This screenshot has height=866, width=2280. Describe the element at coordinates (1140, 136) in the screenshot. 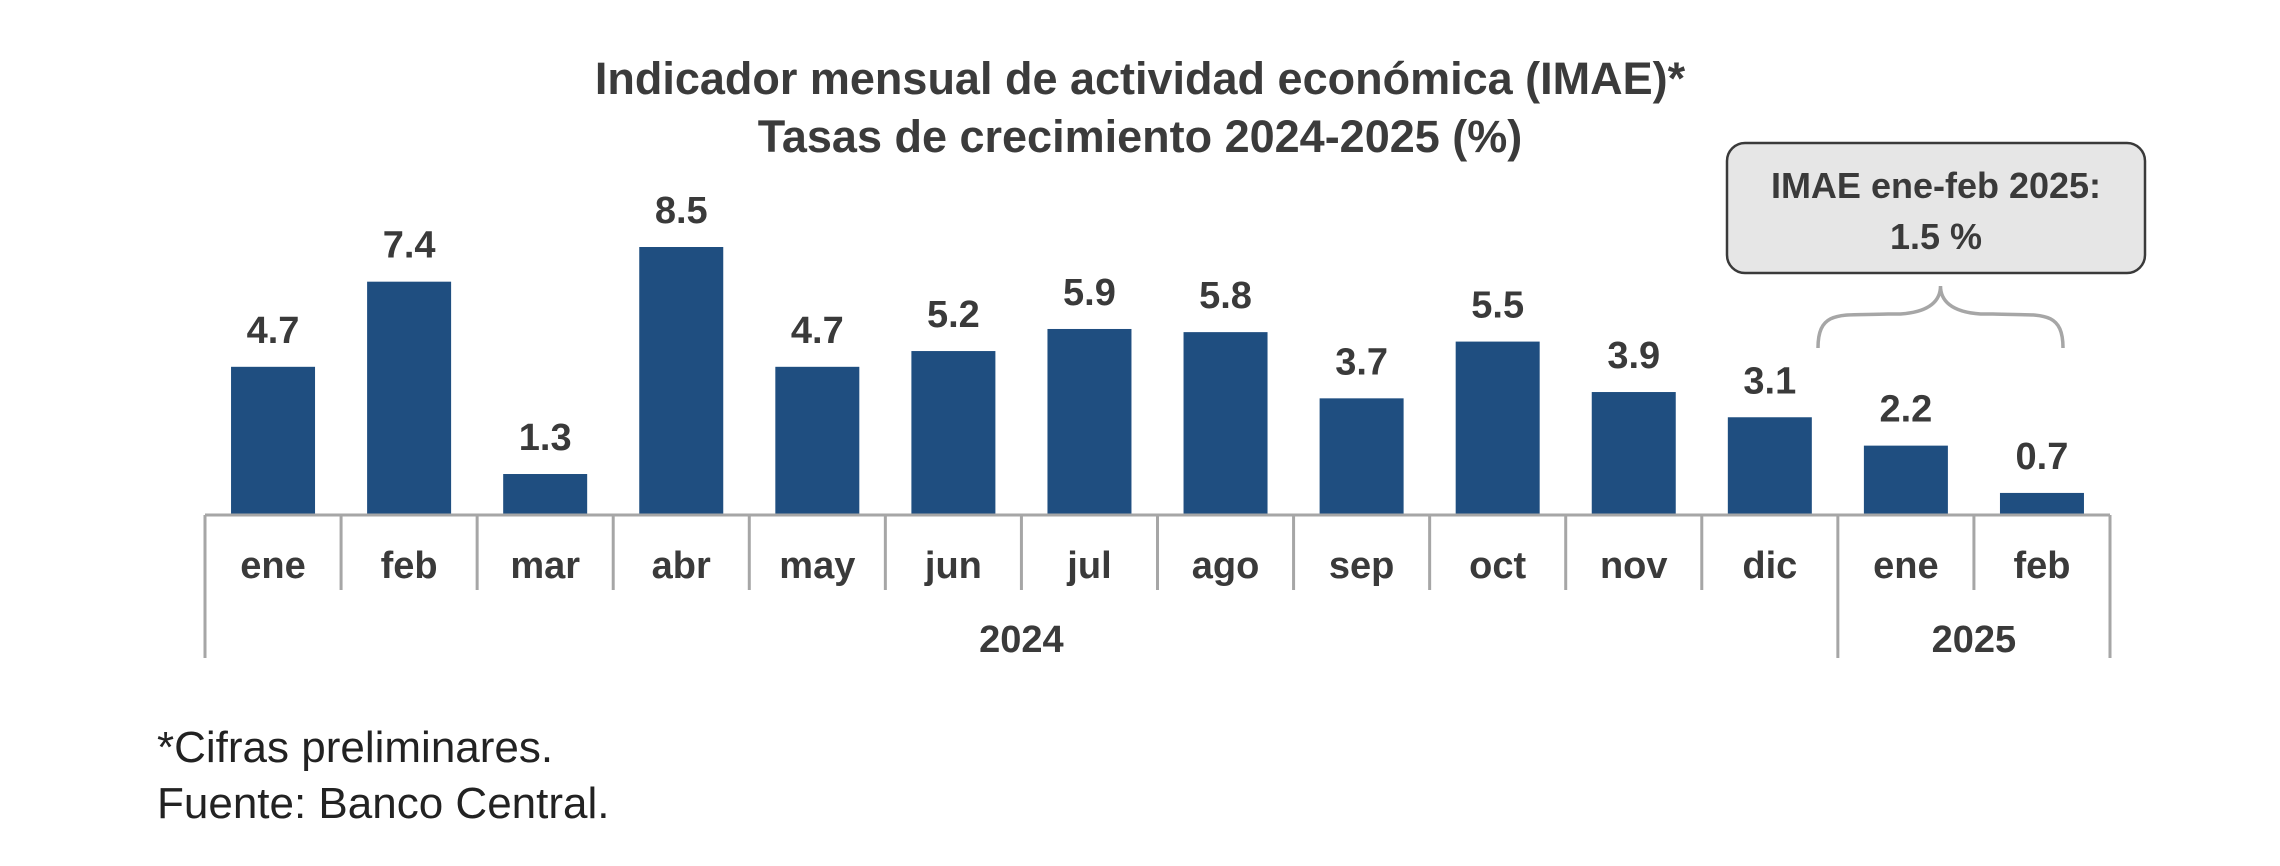

I see `chart-subtitle: Tasas de crecimiento 2024-2025 (%)` at that location.